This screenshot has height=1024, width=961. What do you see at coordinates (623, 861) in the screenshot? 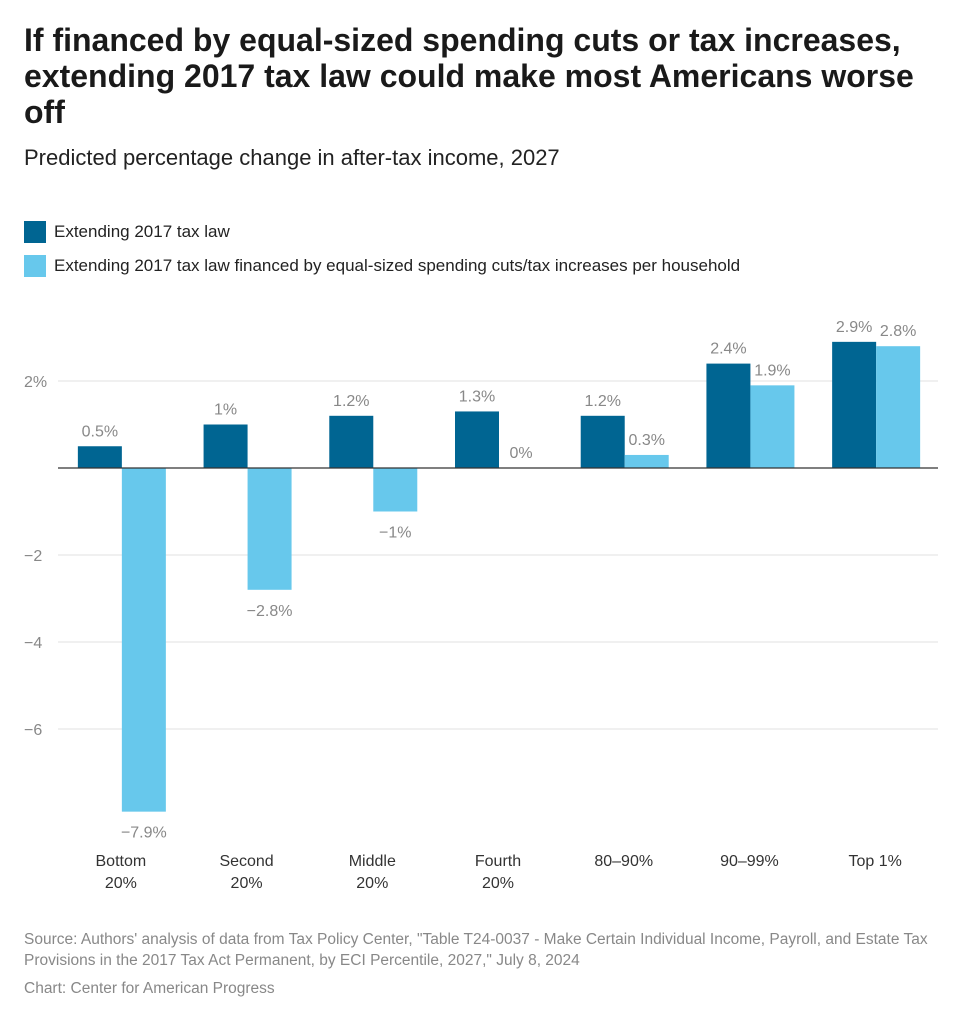
I see `x-tick-label: 80–90%` at bounding box center [623, 861].